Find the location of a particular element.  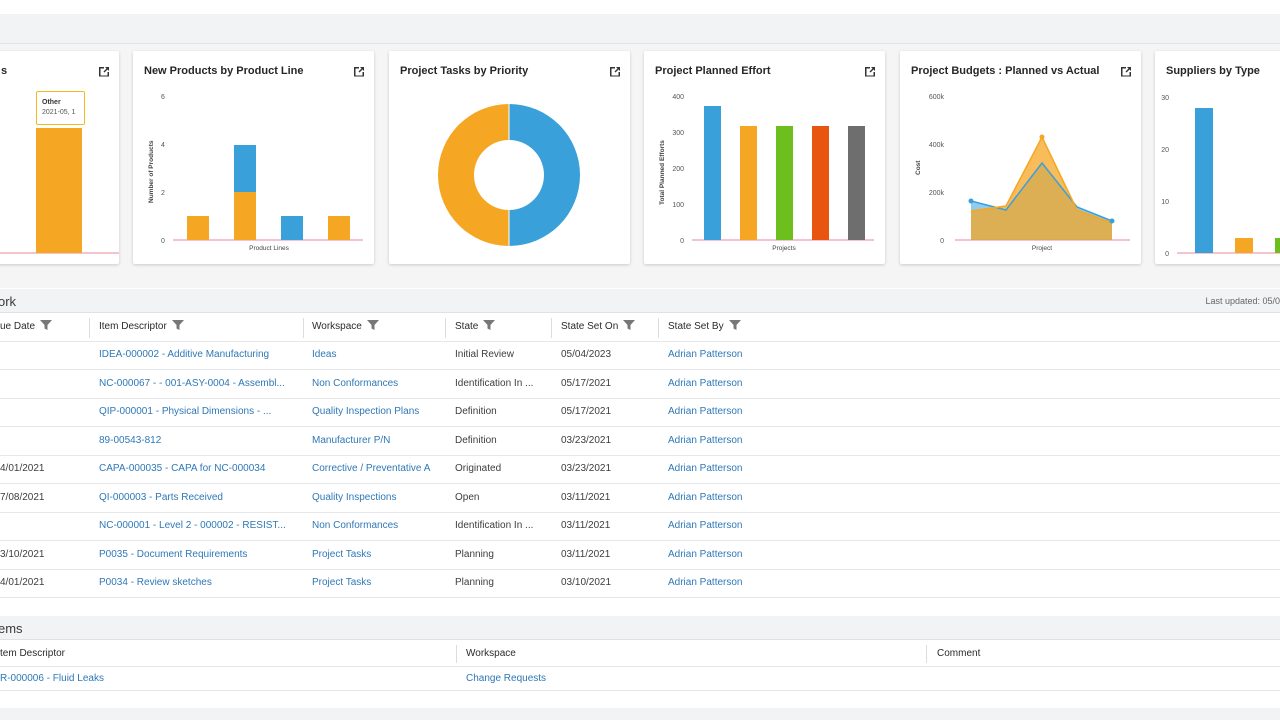

y-tick-label: 6 is located at coordinates (163, 97).